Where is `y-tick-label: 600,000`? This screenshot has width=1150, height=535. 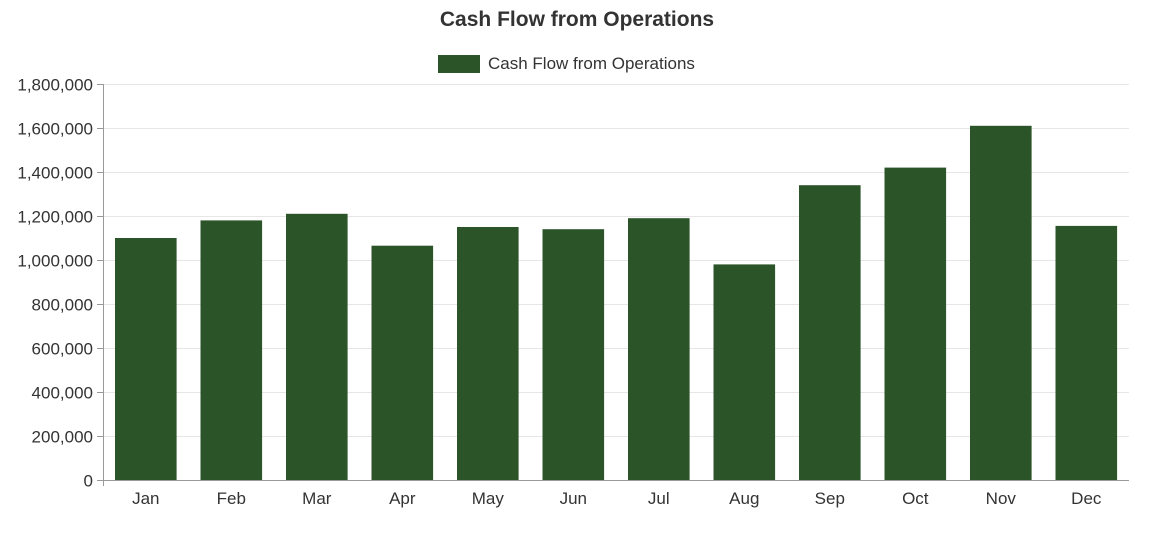
y-tick-label: 600,000 is located at coordinates (62, 349).